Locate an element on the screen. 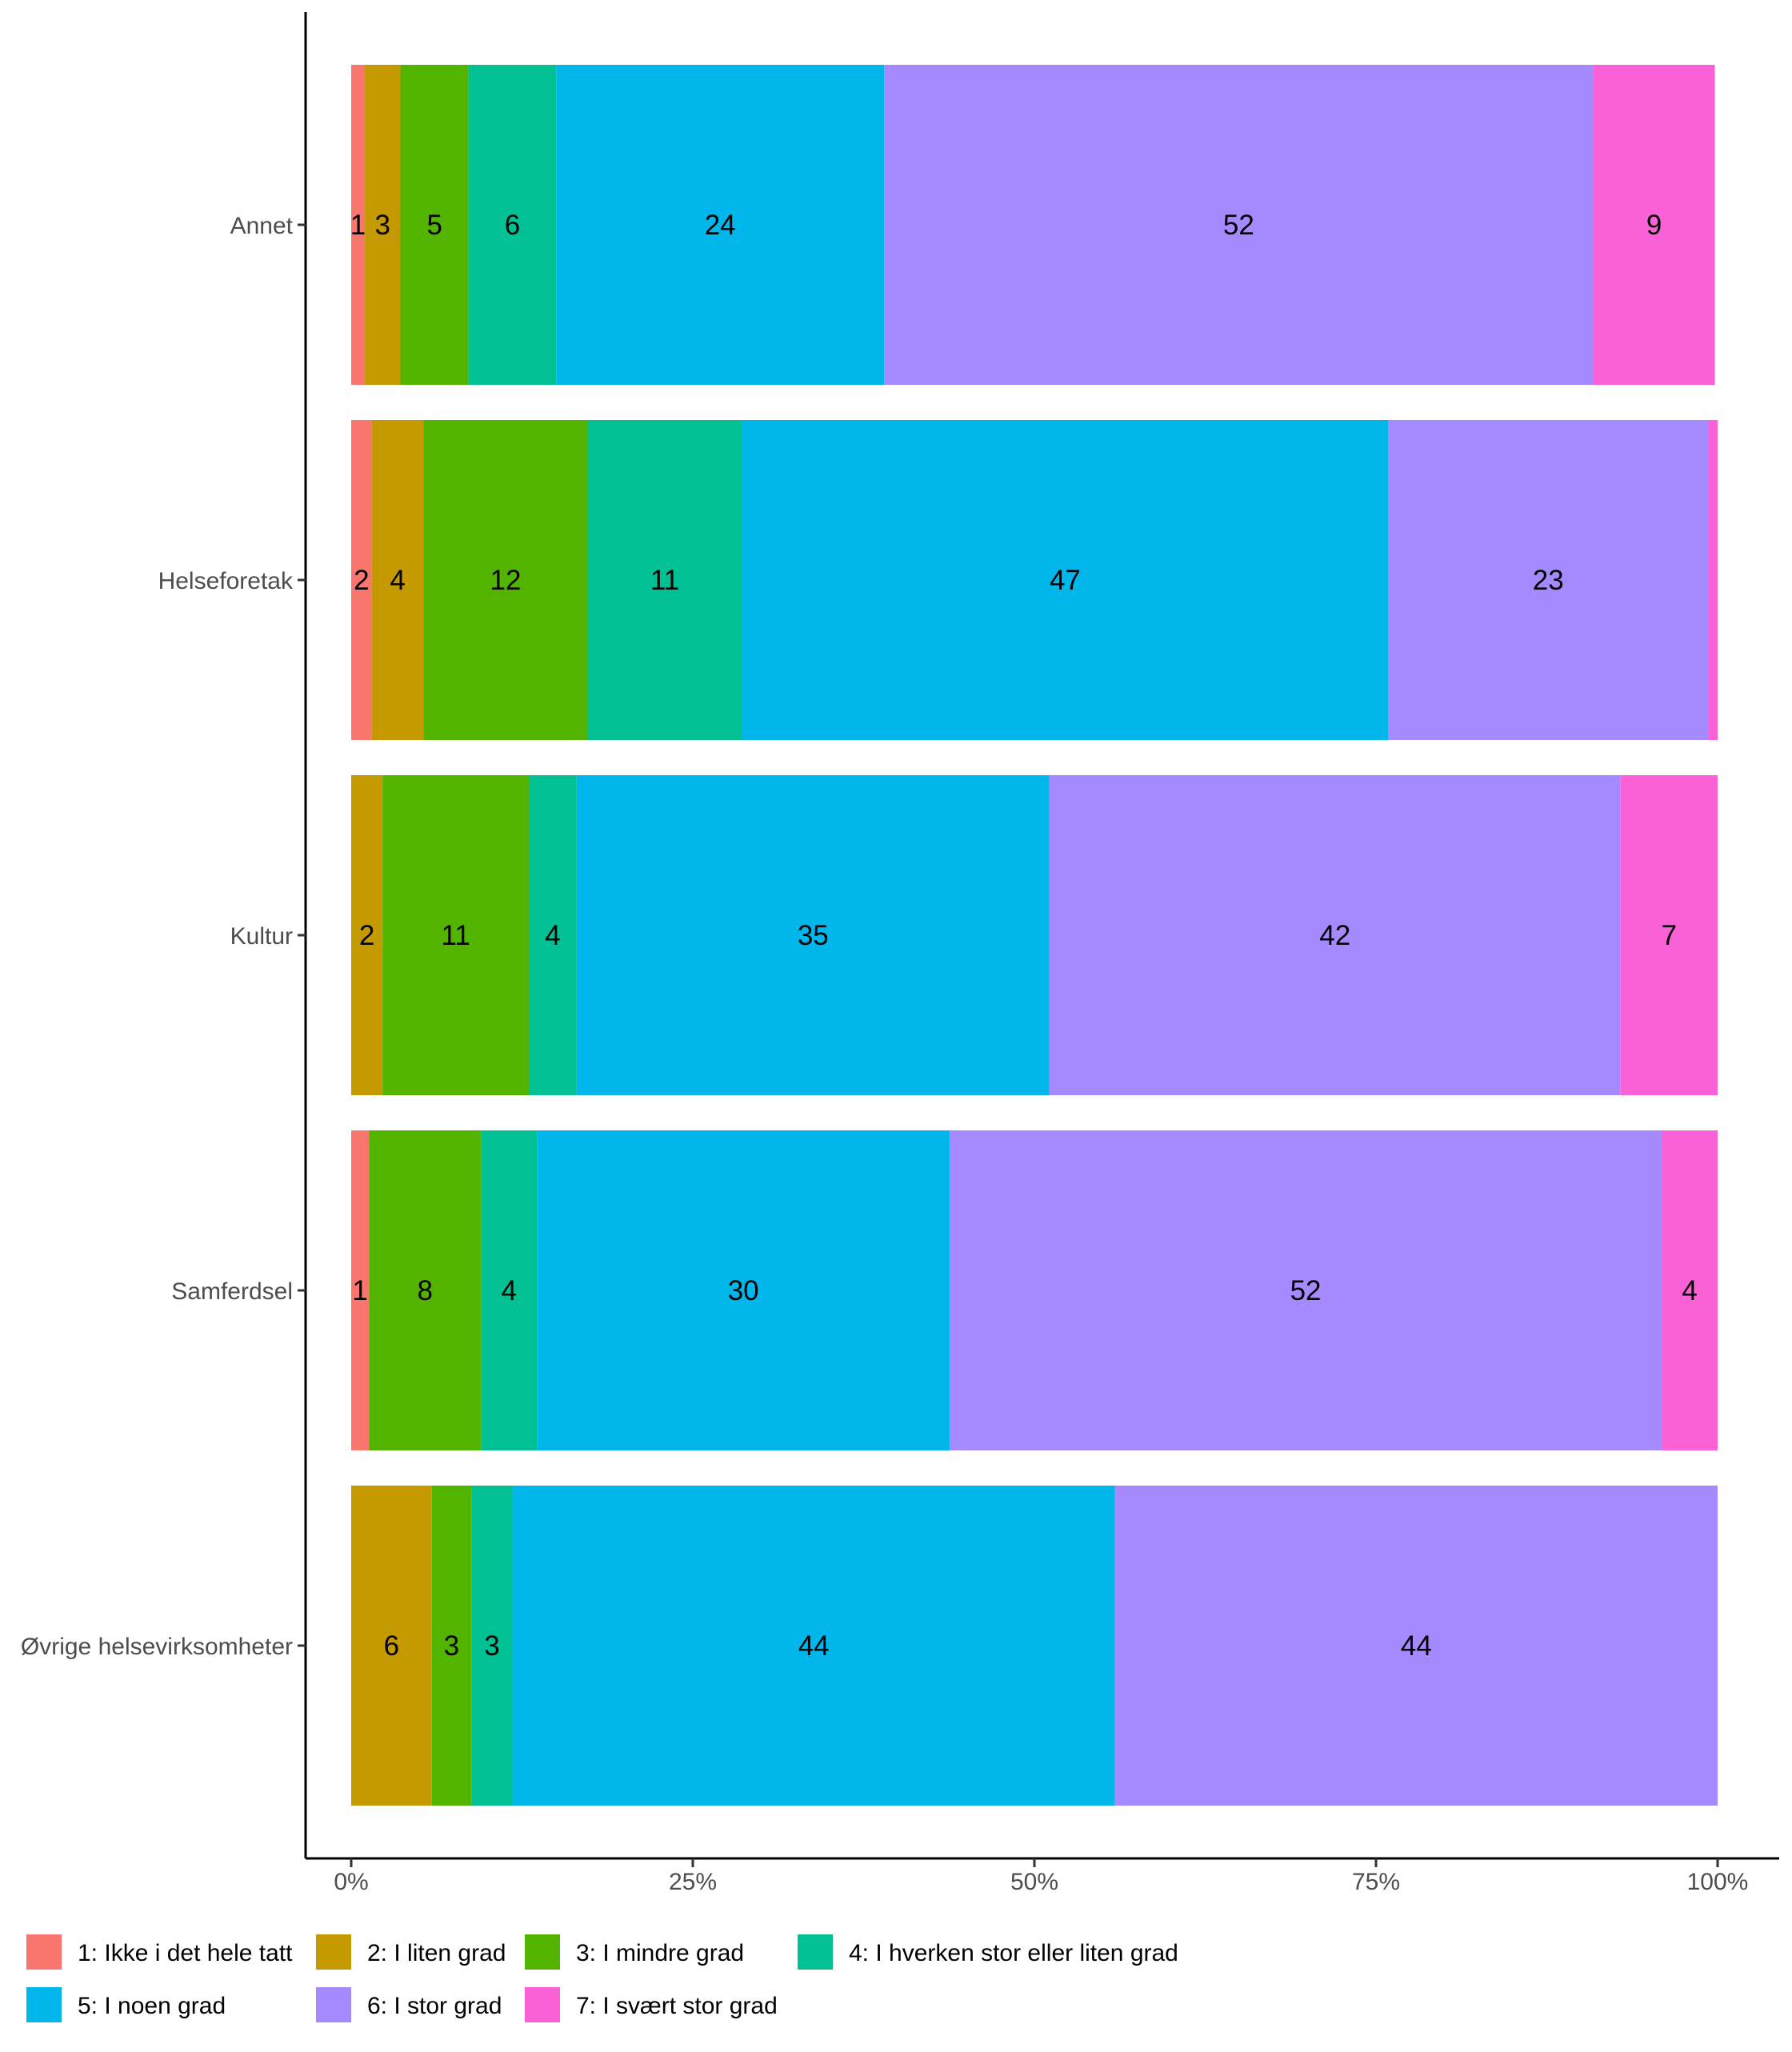  x-ticks-layer: 0% 25% 50% 75% 100% is located at coordinates (1041, 1876).